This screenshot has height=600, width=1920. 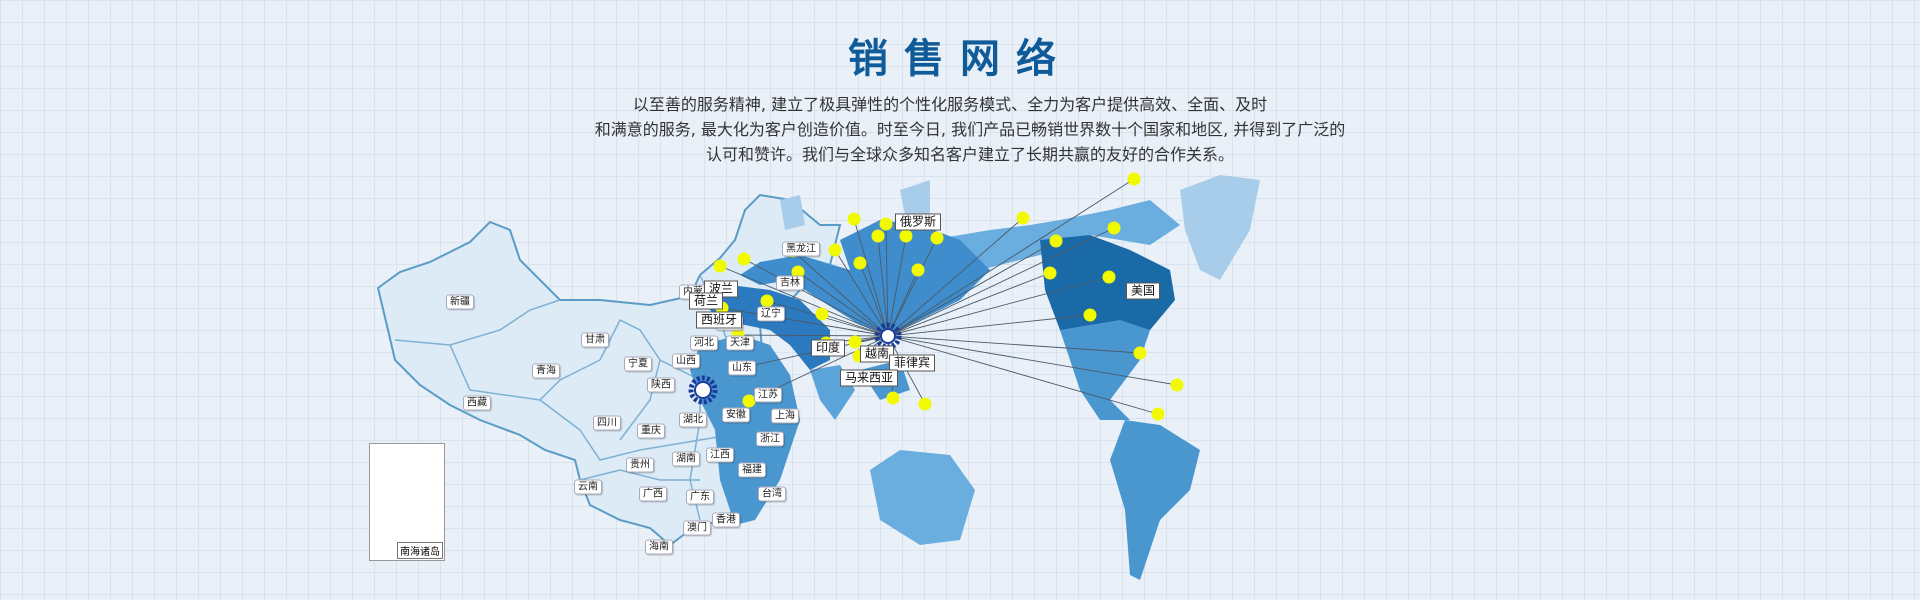 I want to click on country-label: 菲律宾, so click(x=912, y=363).